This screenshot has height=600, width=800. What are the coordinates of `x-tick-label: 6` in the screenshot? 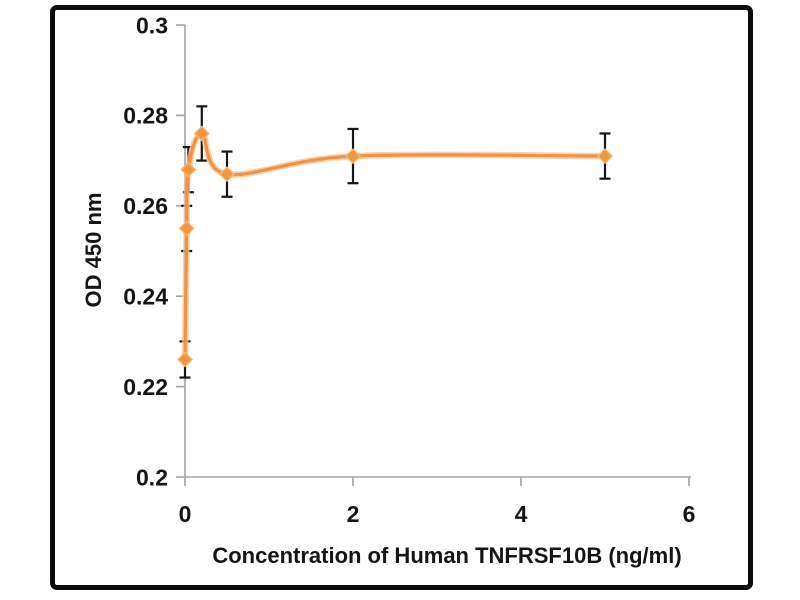 It's located at (689, 514).